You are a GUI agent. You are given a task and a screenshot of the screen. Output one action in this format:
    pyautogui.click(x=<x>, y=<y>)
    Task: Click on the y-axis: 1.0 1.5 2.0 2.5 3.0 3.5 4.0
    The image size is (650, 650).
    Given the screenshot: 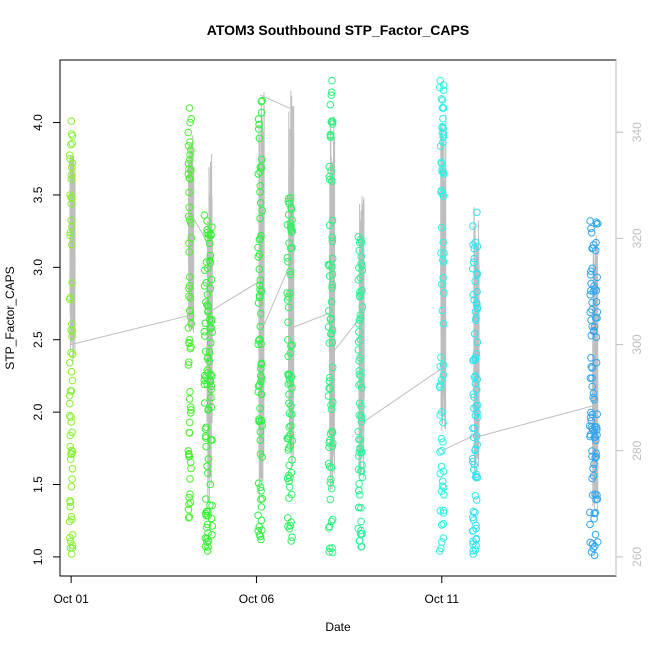 What is the action you would take?
    pyautogui.click(x=45, y=339)
    